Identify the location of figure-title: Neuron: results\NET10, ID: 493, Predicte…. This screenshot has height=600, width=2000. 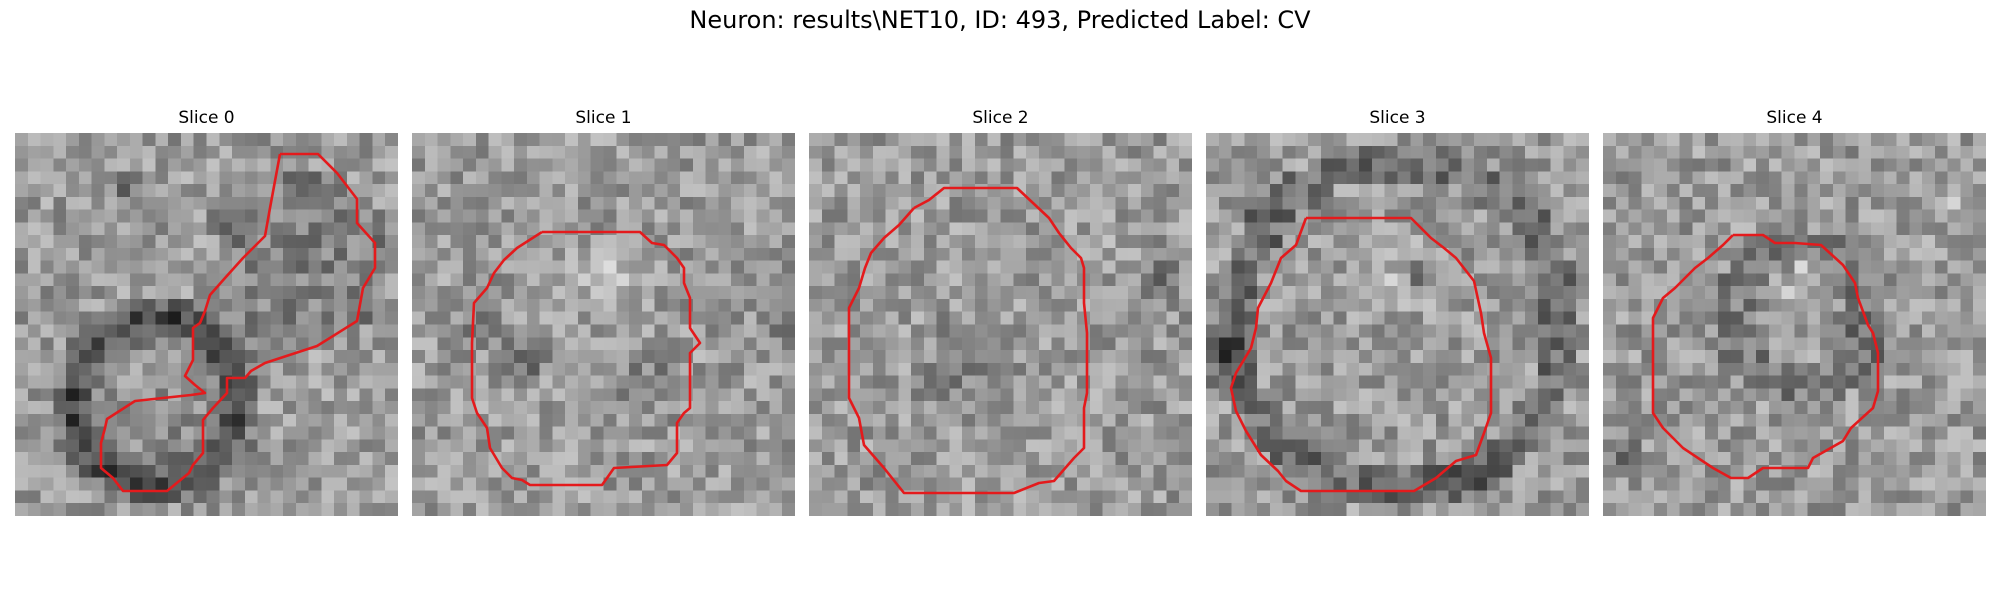
(1000, 20).